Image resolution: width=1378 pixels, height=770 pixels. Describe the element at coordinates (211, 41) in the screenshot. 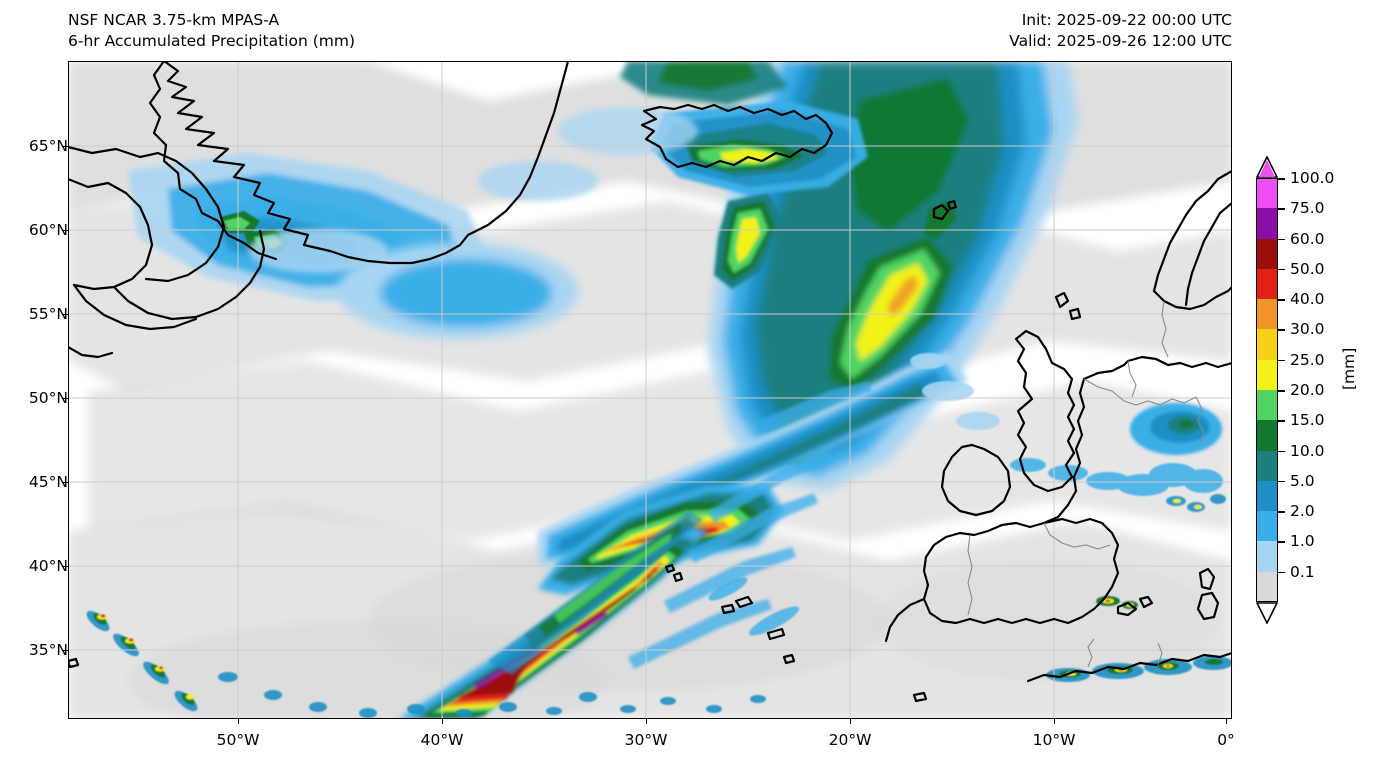

I see `field-name: 6-hr Accumulated Precipitation (mm)` at that location.